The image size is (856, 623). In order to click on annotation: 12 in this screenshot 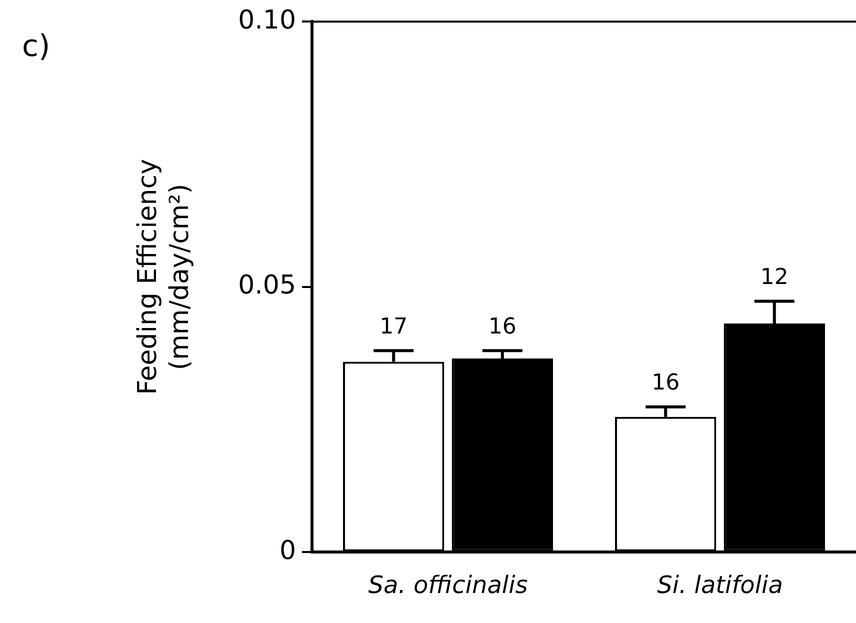, I will do `click(774, 277)`.